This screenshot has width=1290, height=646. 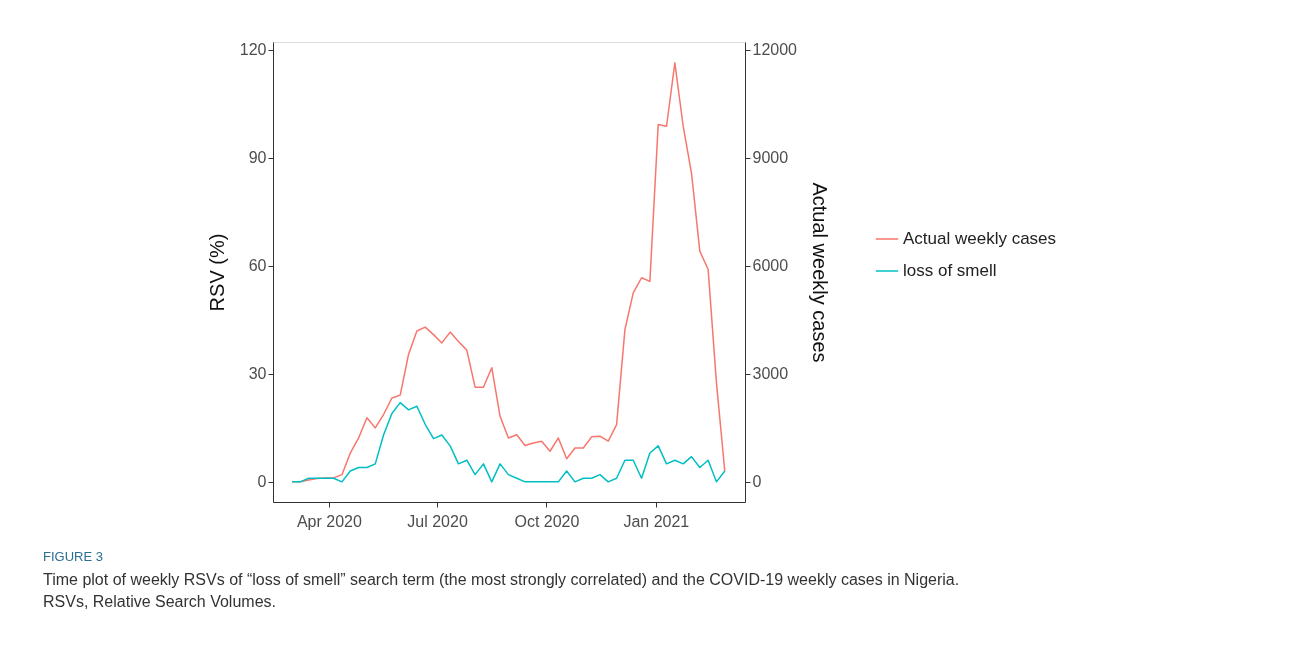 I want to click on x-tick-label: Apr 2020, so click(x=329, y=521).